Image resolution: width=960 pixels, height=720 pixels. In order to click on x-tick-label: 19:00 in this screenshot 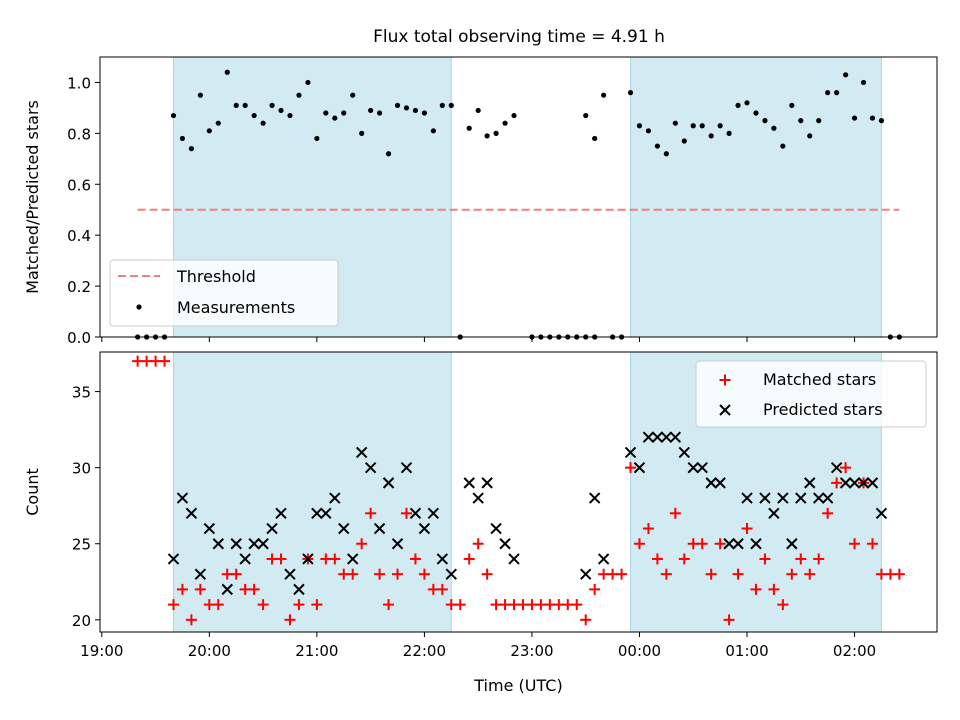, I will do `click(101, 651)`.